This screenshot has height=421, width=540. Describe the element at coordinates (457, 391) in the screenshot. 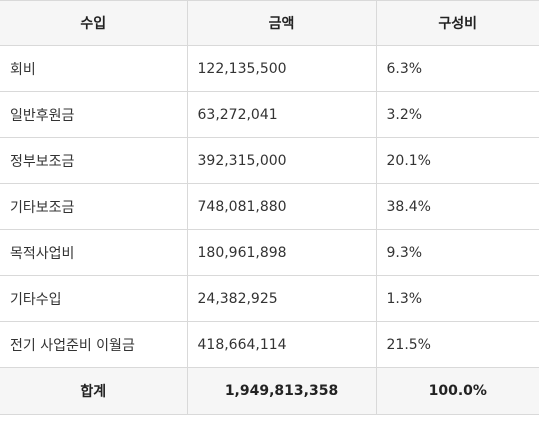

I see `total-ratio: 100.0%` at that location.